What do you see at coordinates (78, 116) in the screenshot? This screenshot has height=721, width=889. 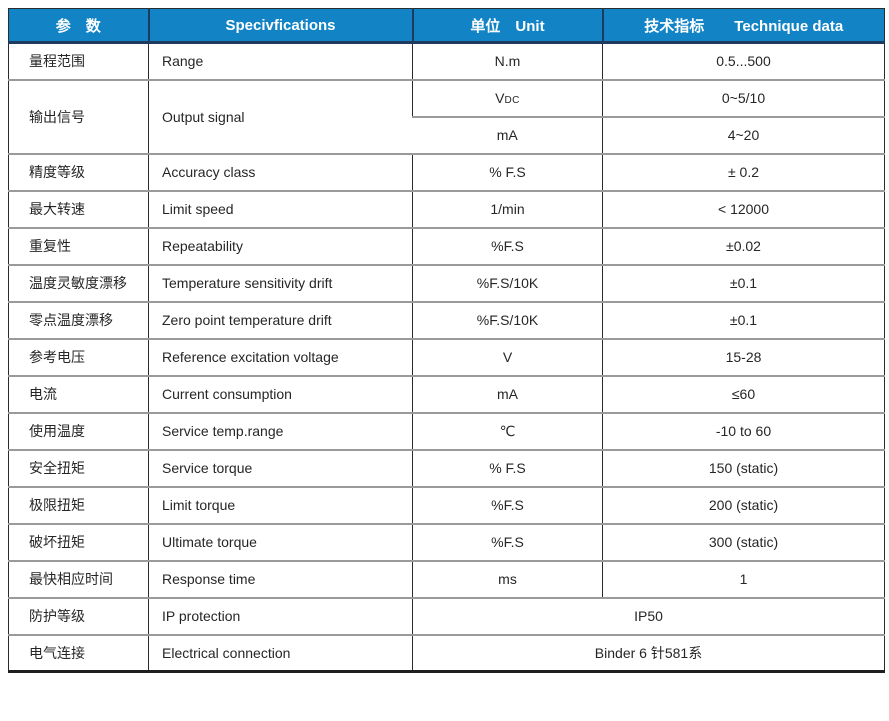 I see `param-cn-cell: 输出信号` at bounding box center [78, 116].